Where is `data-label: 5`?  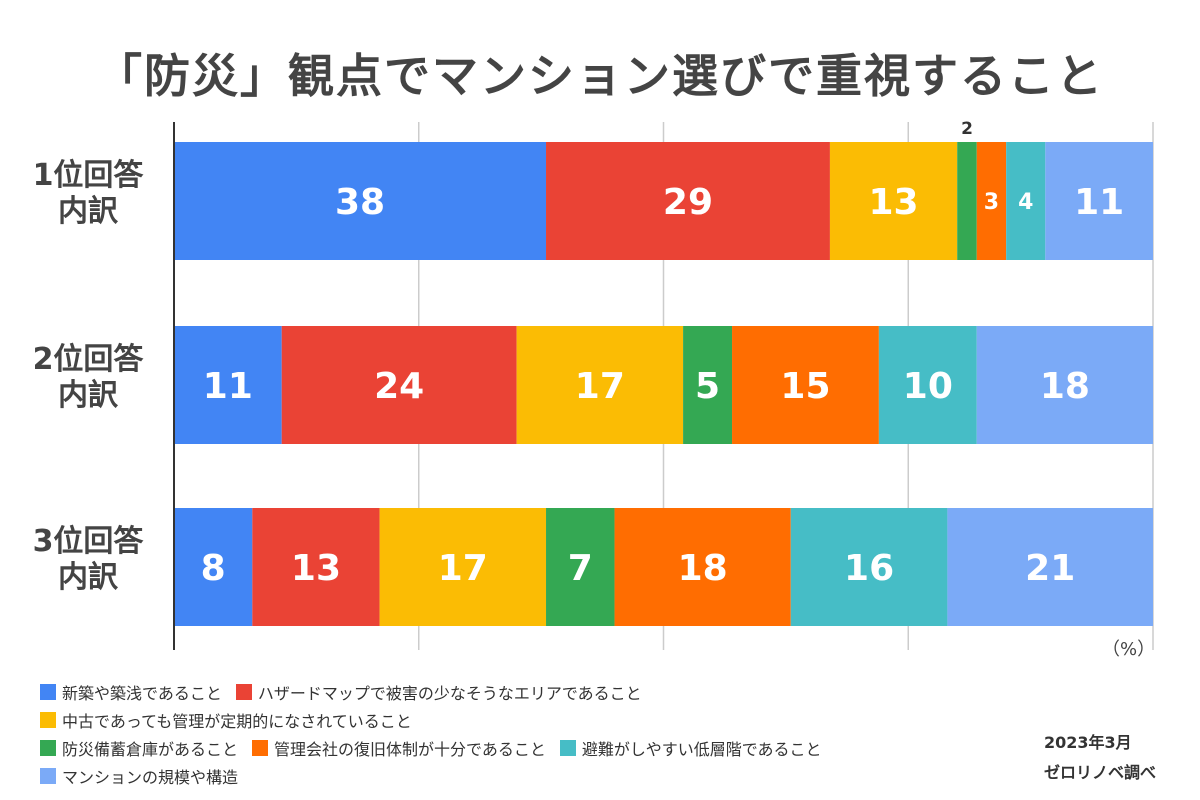
data-label: 5 is located at coordinates (707, 386).